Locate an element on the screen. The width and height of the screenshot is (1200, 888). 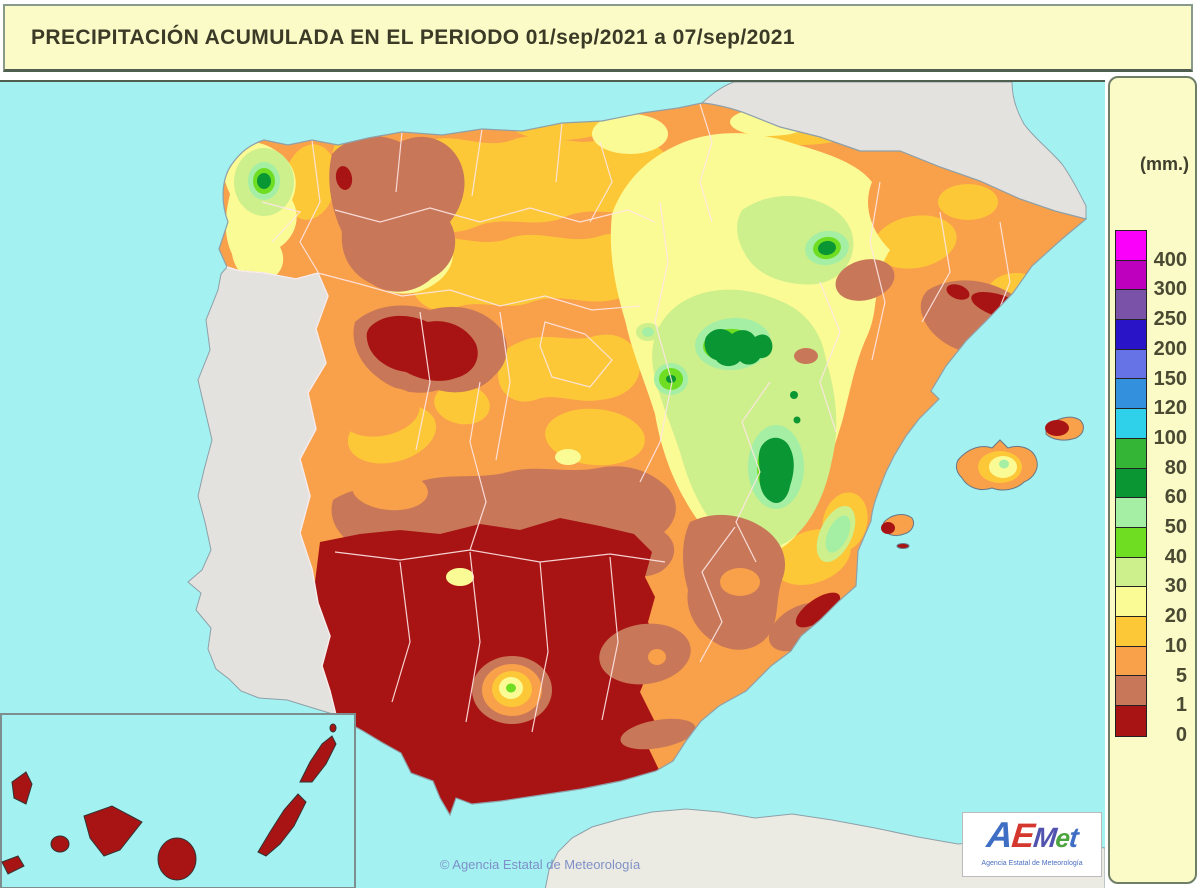
island-islet is located at coordinates (333, 728).